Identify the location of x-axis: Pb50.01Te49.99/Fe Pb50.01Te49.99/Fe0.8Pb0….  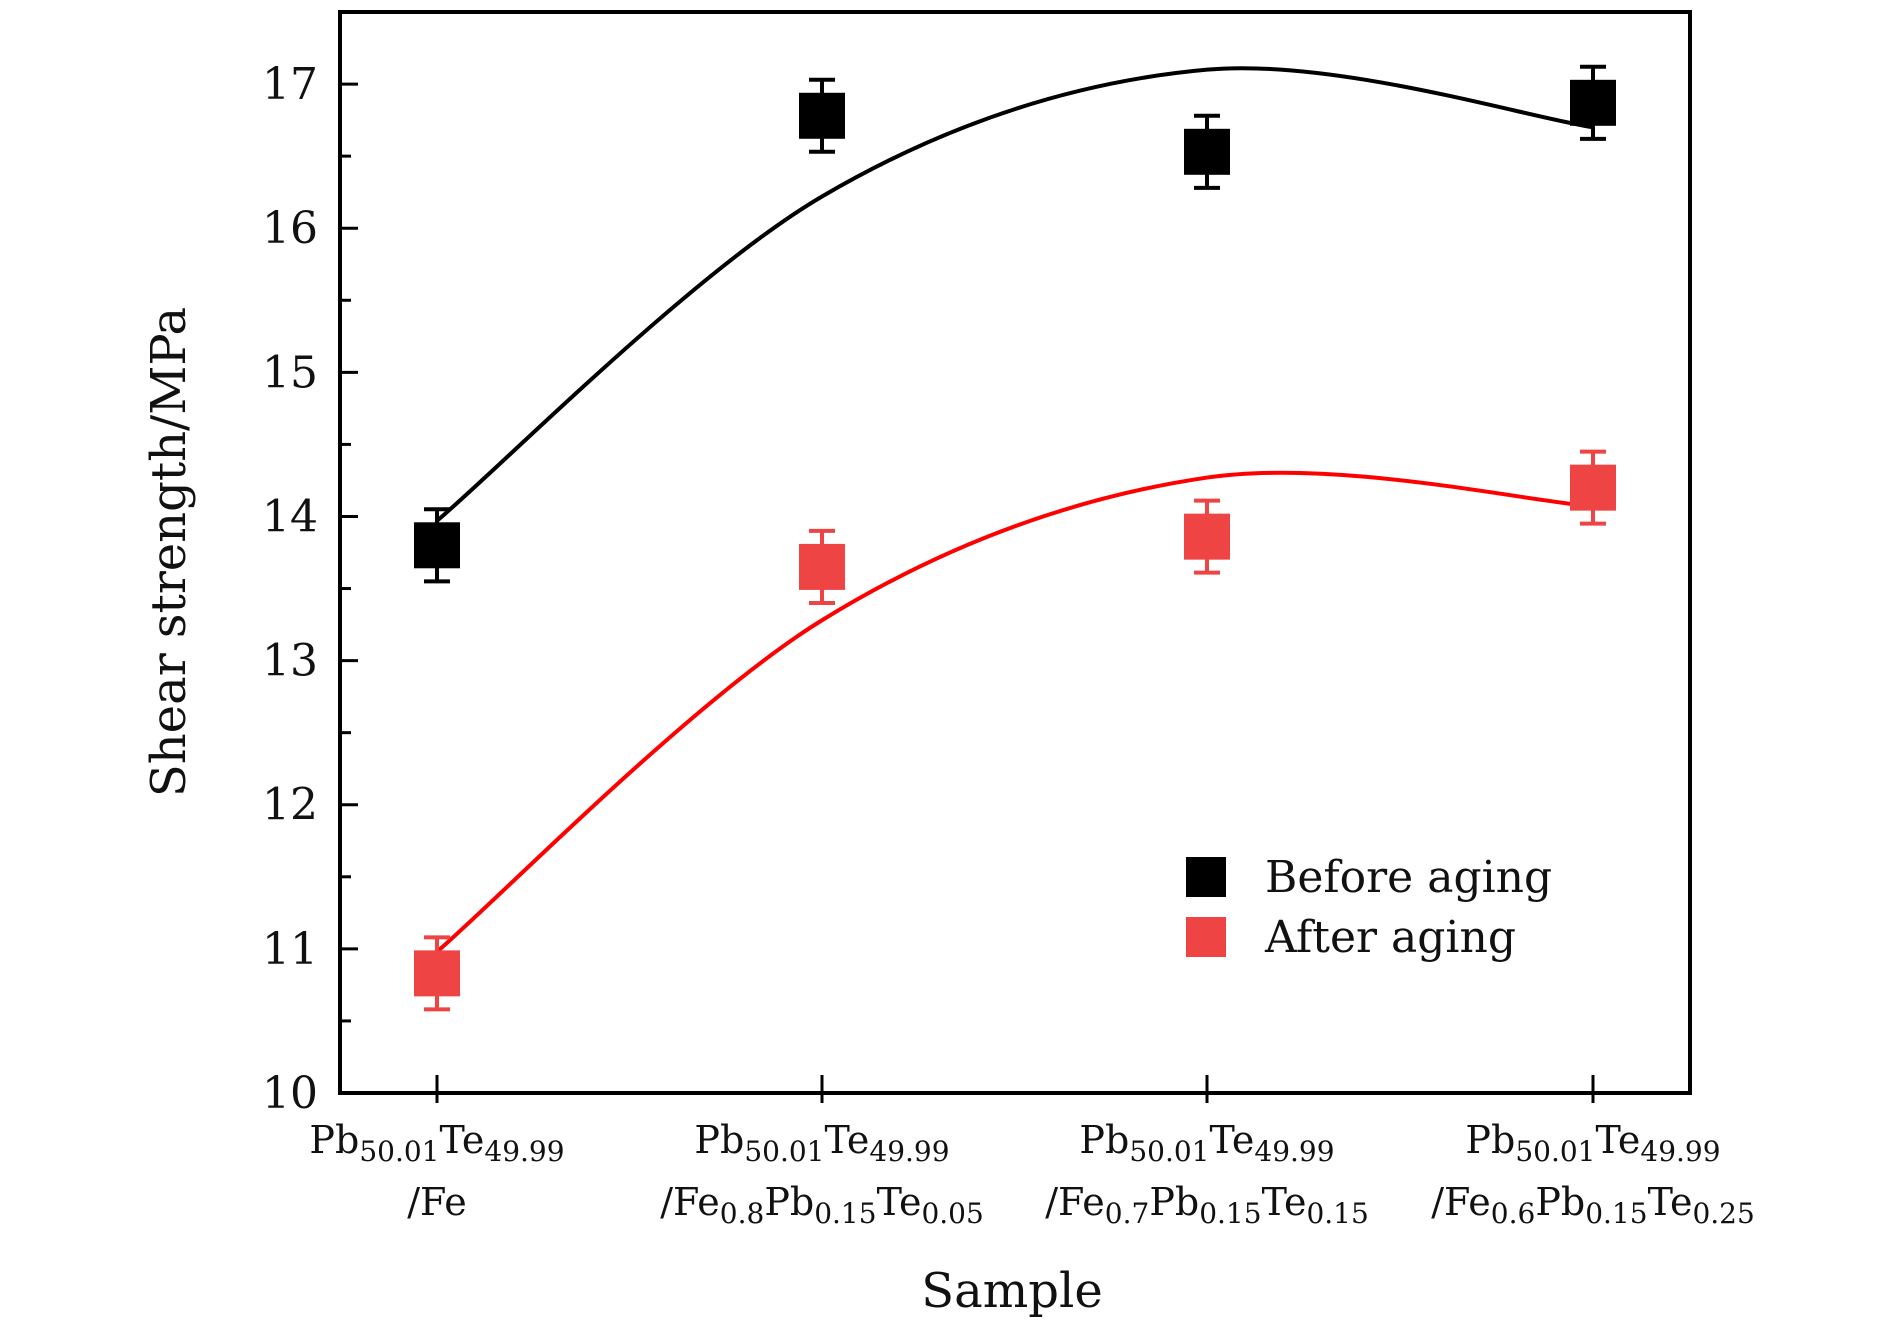
(1032, 1152).